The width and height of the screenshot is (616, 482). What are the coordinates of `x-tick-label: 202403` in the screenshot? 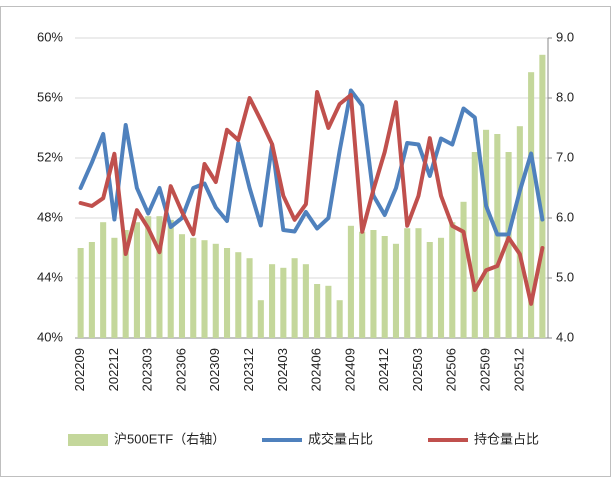 It's located at (282, 369).